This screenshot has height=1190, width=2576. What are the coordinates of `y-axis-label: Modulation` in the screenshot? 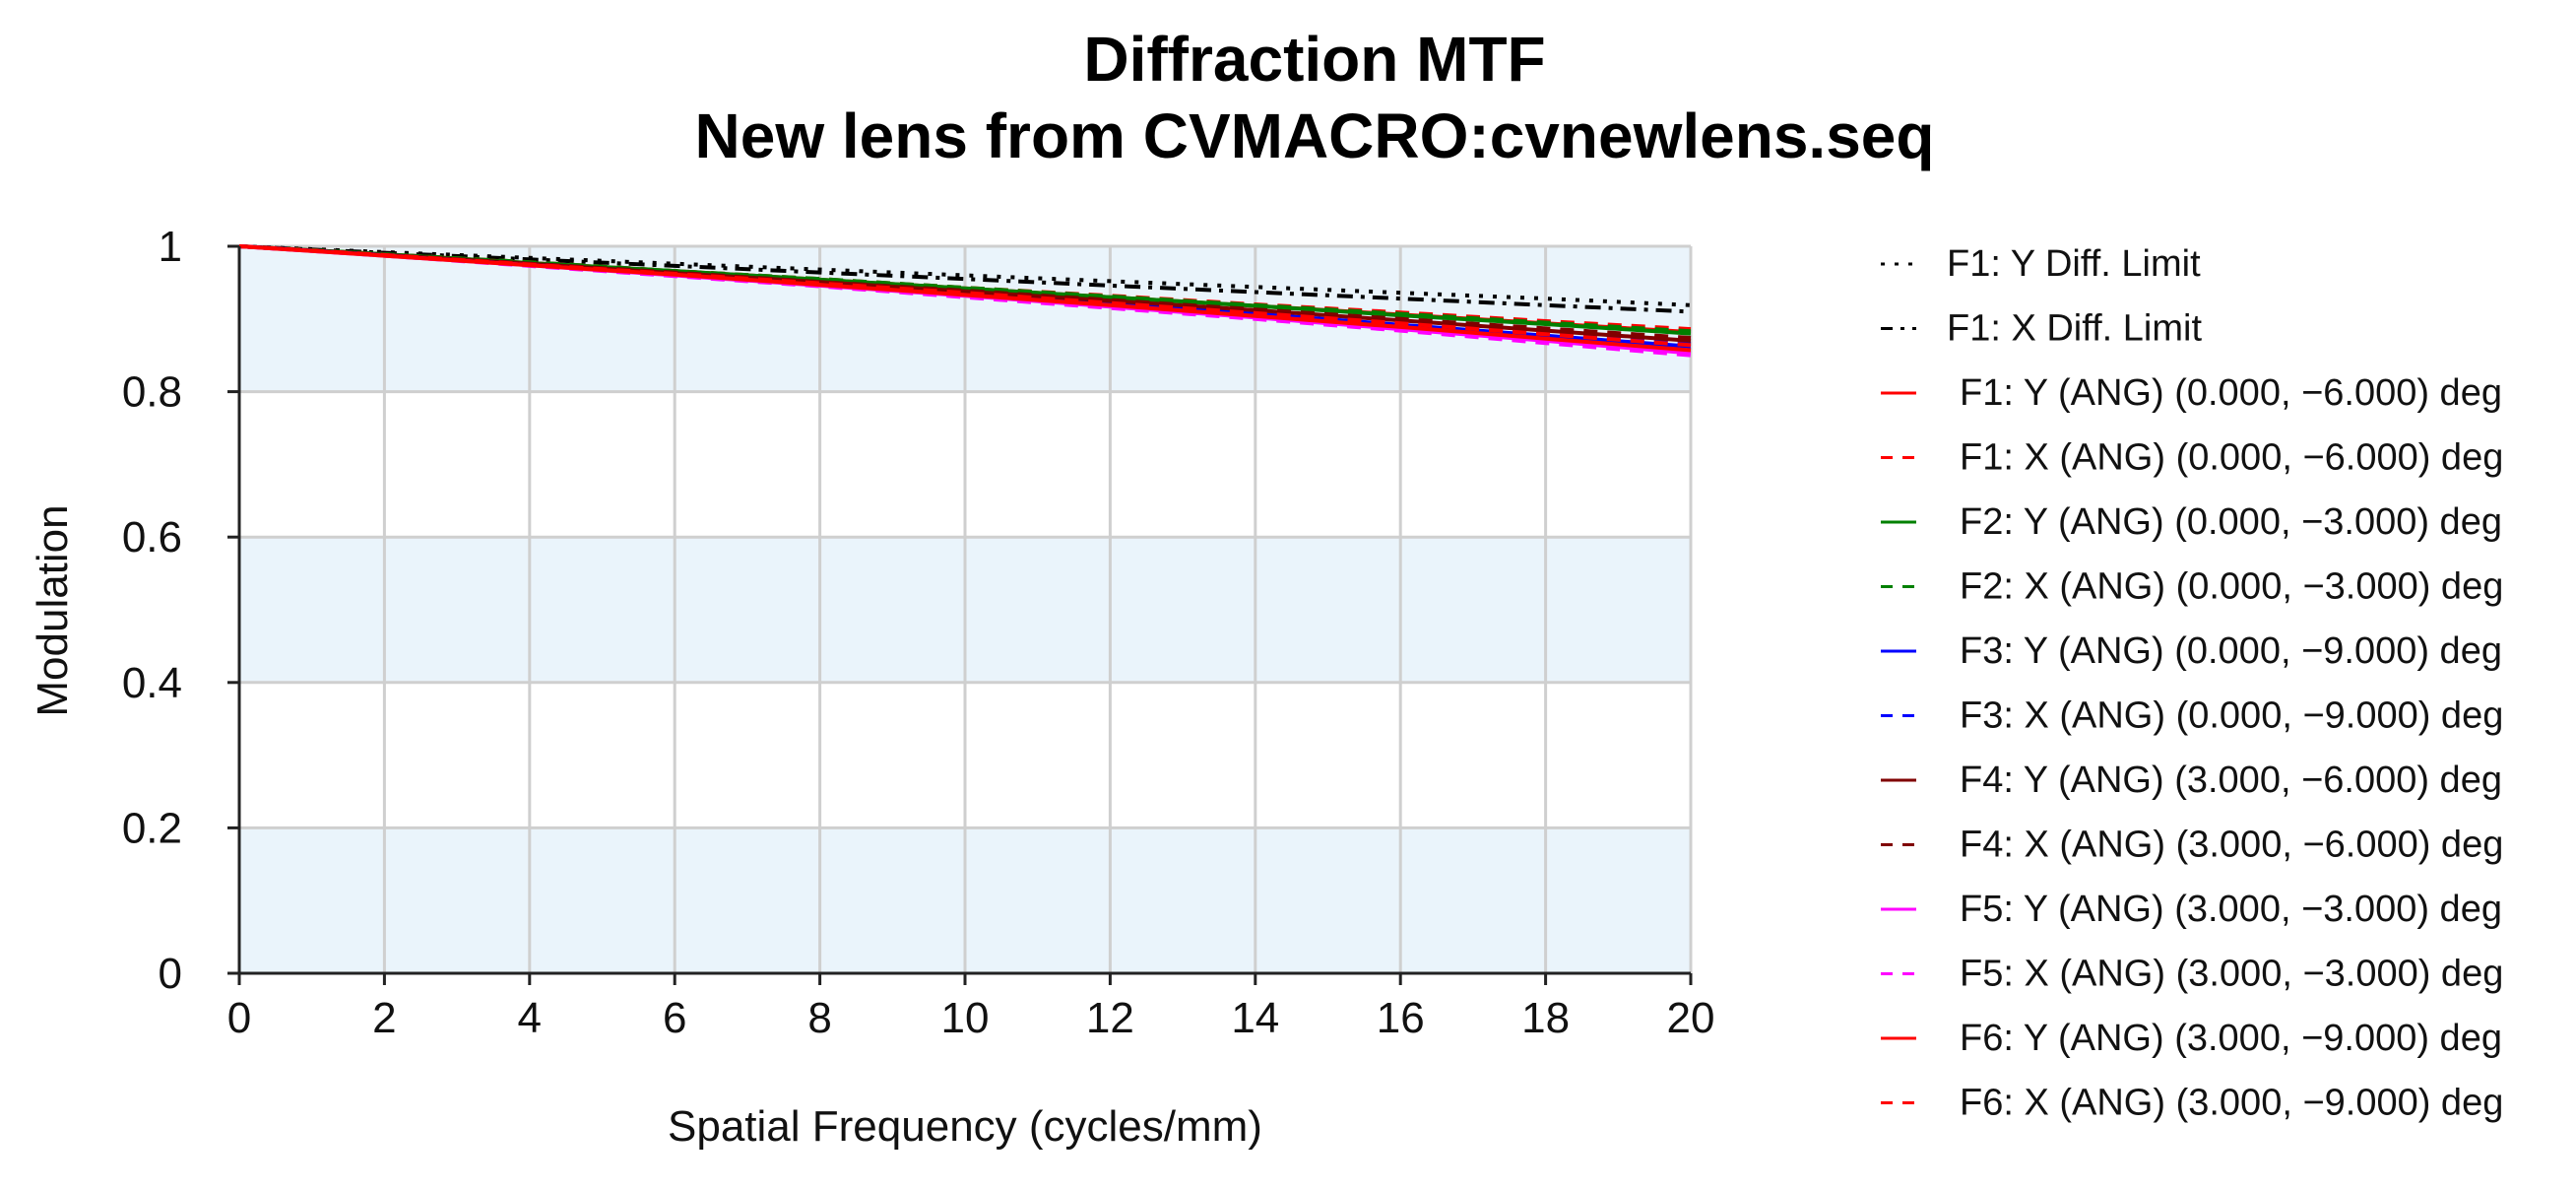 It's located at (53, 610).